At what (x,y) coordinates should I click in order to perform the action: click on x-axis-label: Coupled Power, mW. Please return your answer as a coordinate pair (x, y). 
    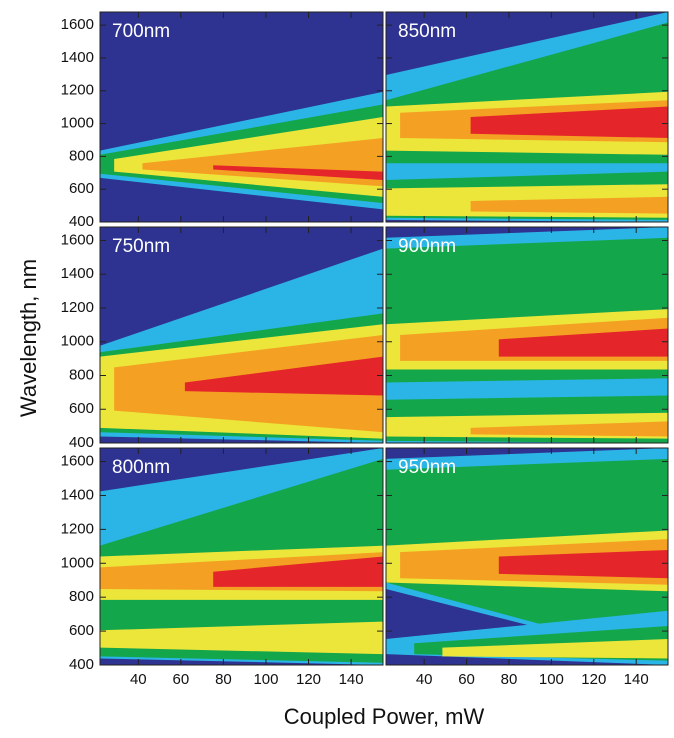
    Looking at the image, I should click on (384, 716).